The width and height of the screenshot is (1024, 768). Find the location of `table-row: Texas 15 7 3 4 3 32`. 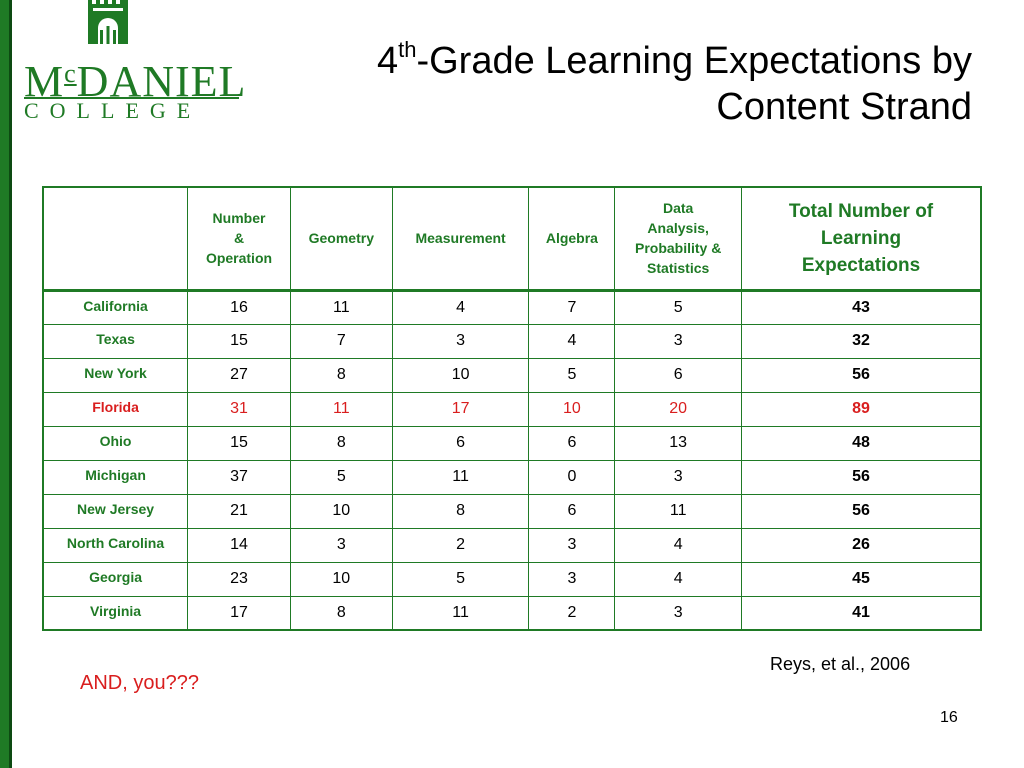

table-row: Texas 15 7 3 4 3 32 is located at coordinates (512, 341).